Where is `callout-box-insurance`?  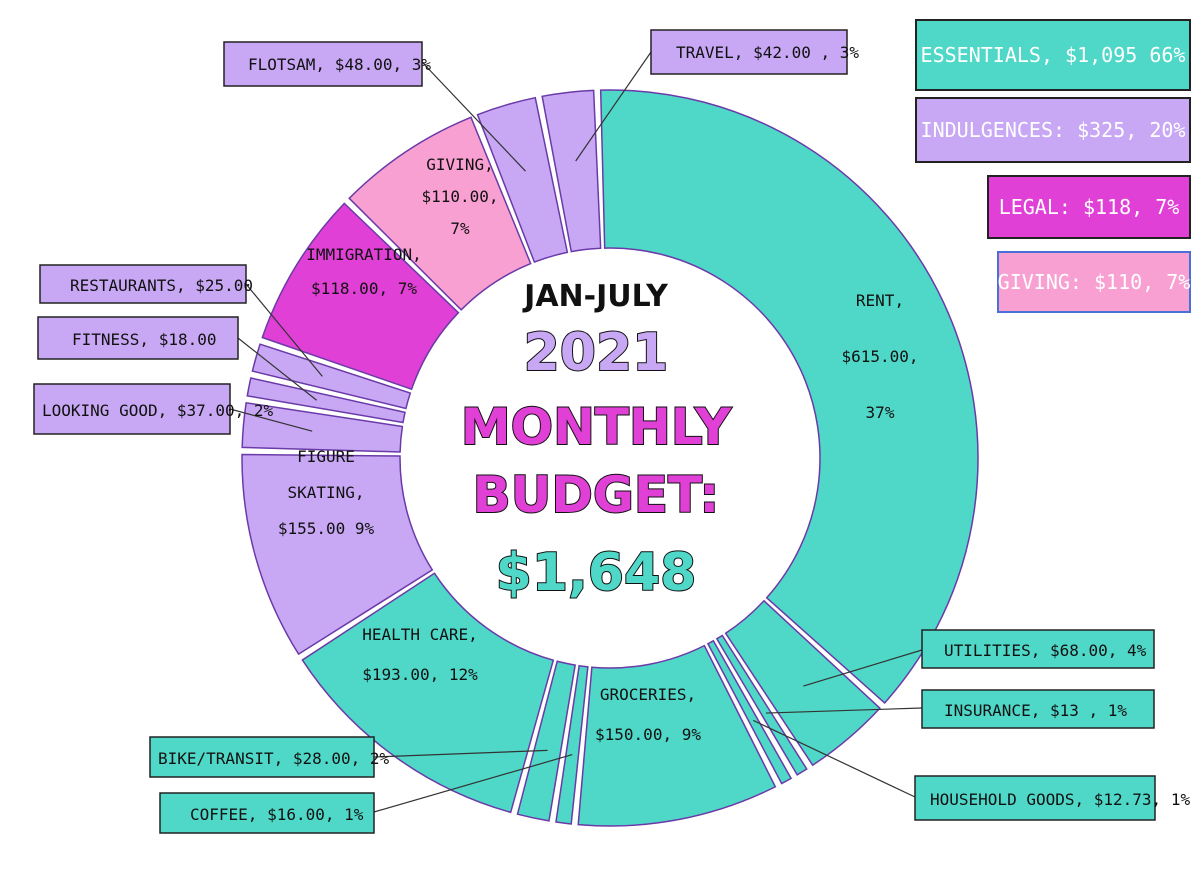
callout-box-insurance is located at coordinates (1038, 709).